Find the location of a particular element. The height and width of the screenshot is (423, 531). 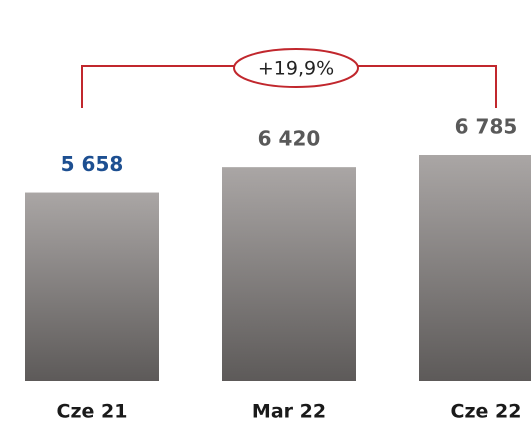

comparison-bracket is located at coordinates (289, 78).